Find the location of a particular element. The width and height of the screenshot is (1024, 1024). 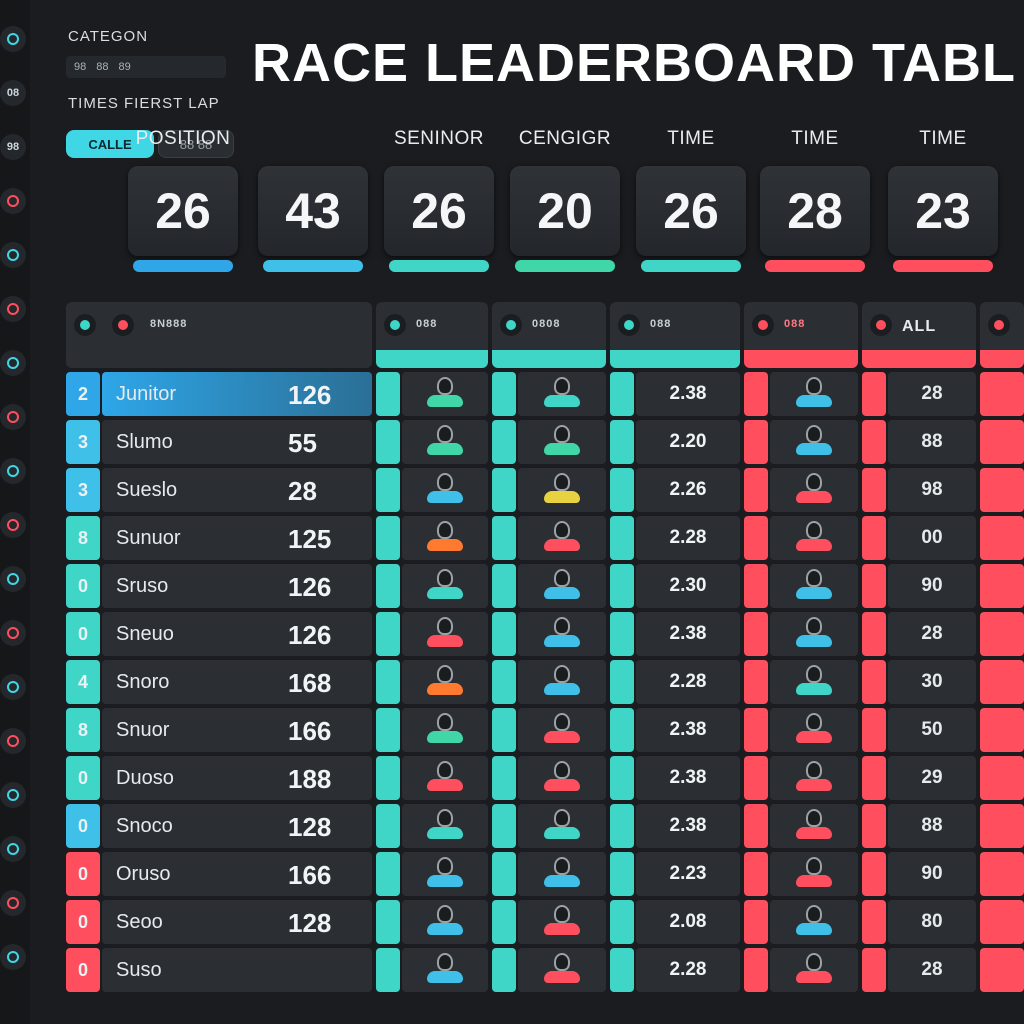

column-header-2: 088 is located at coordinates (432, 335).